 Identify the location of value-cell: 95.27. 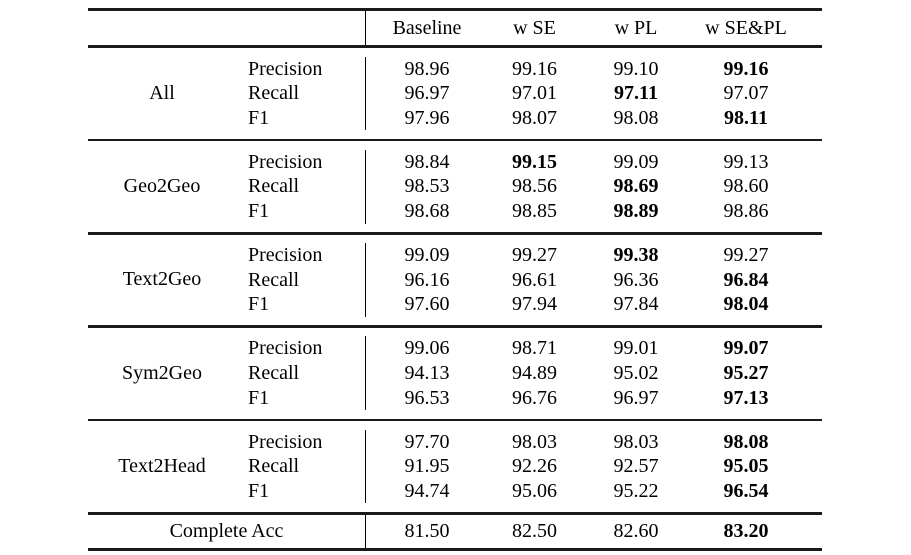
(746, 372).